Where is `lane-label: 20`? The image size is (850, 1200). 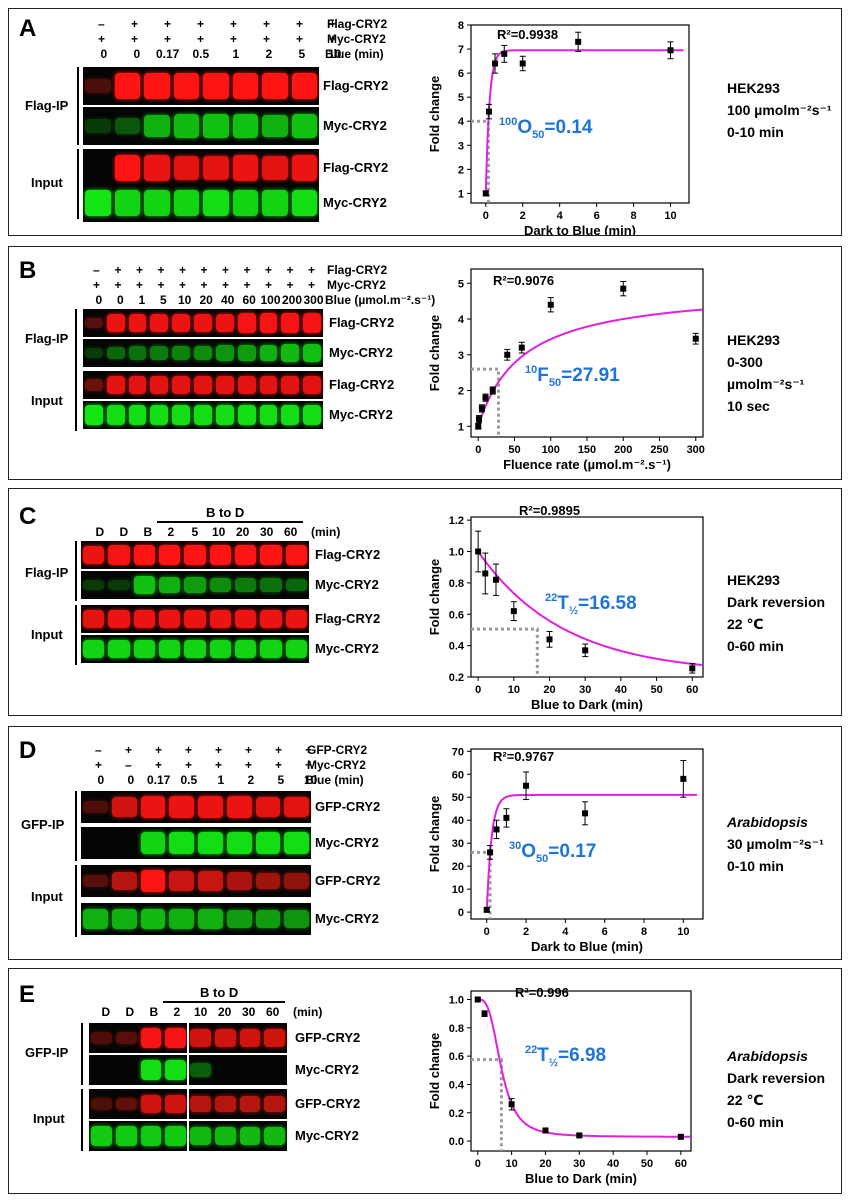 lane-label: 20 is located at coordinates (243, 532).